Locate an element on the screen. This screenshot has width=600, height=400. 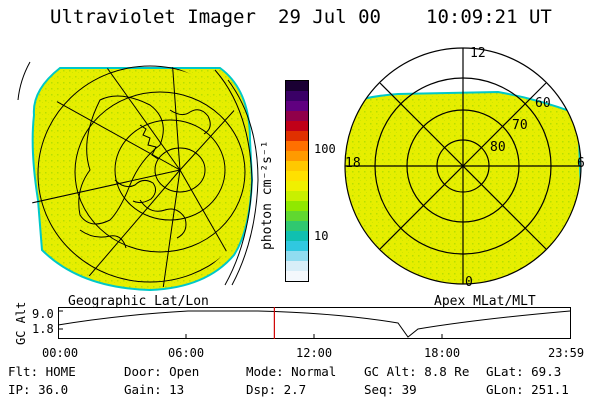
gain-value: Gain: 13 is located at coordinates (154, 389).